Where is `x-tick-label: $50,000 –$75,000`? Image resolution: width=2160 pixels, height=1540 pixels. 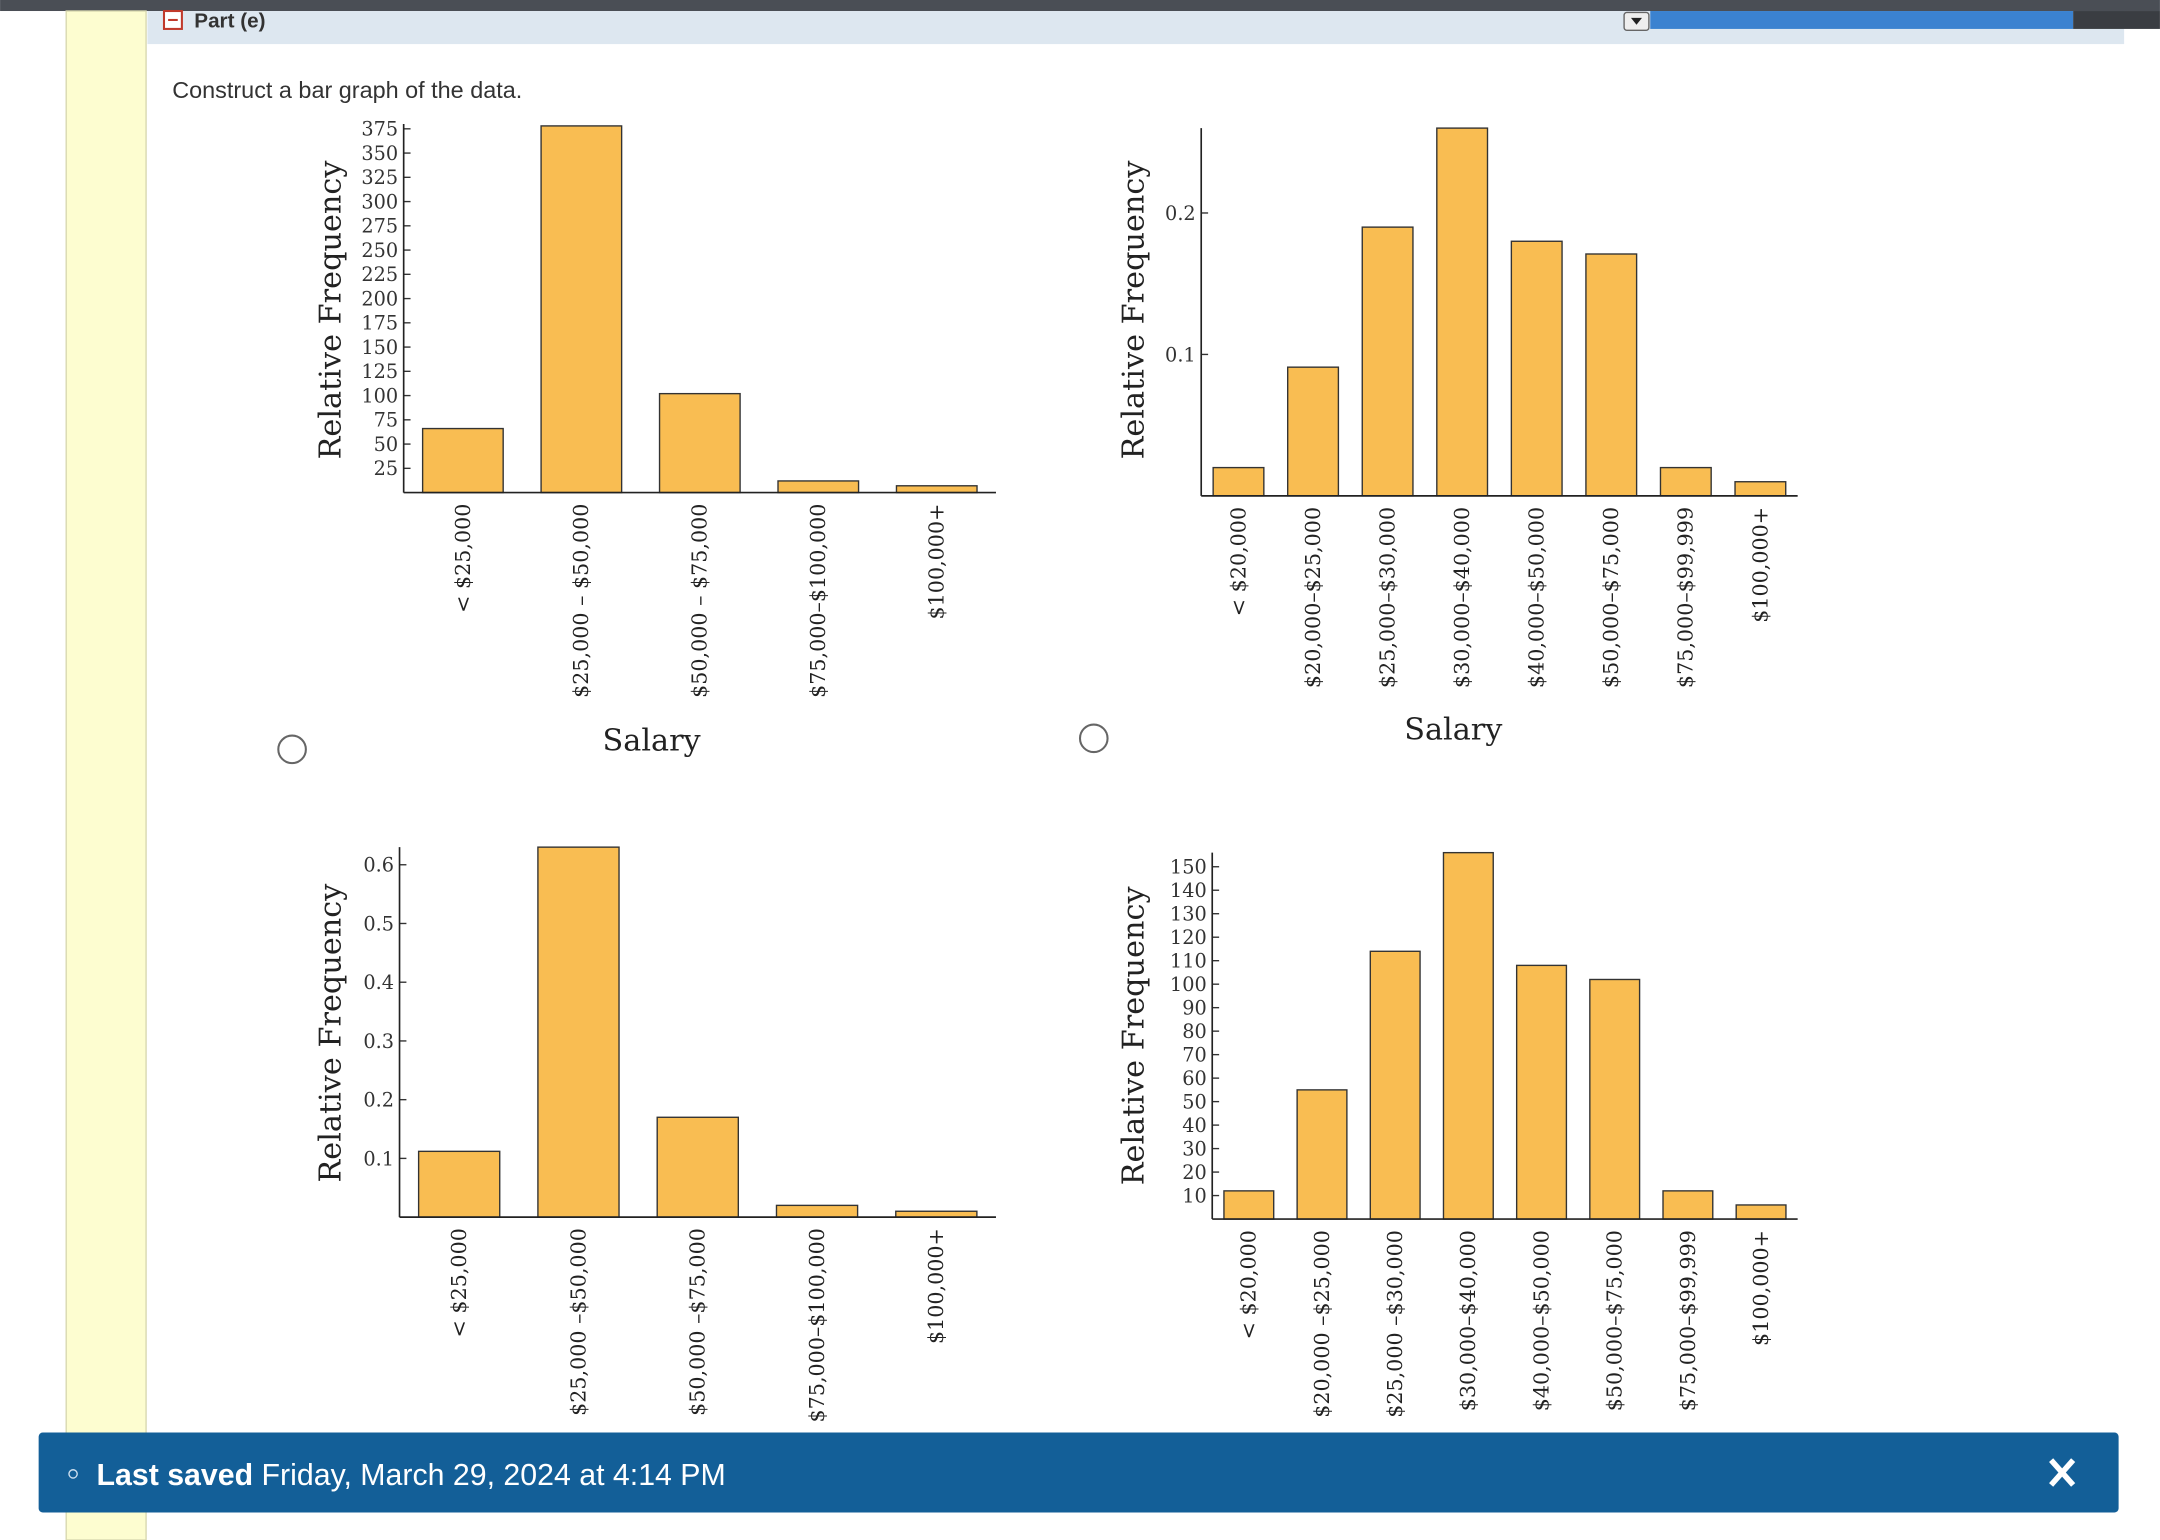
x-tick-label: $50,000 –$75,000 is located at coordinates (698, 1322).